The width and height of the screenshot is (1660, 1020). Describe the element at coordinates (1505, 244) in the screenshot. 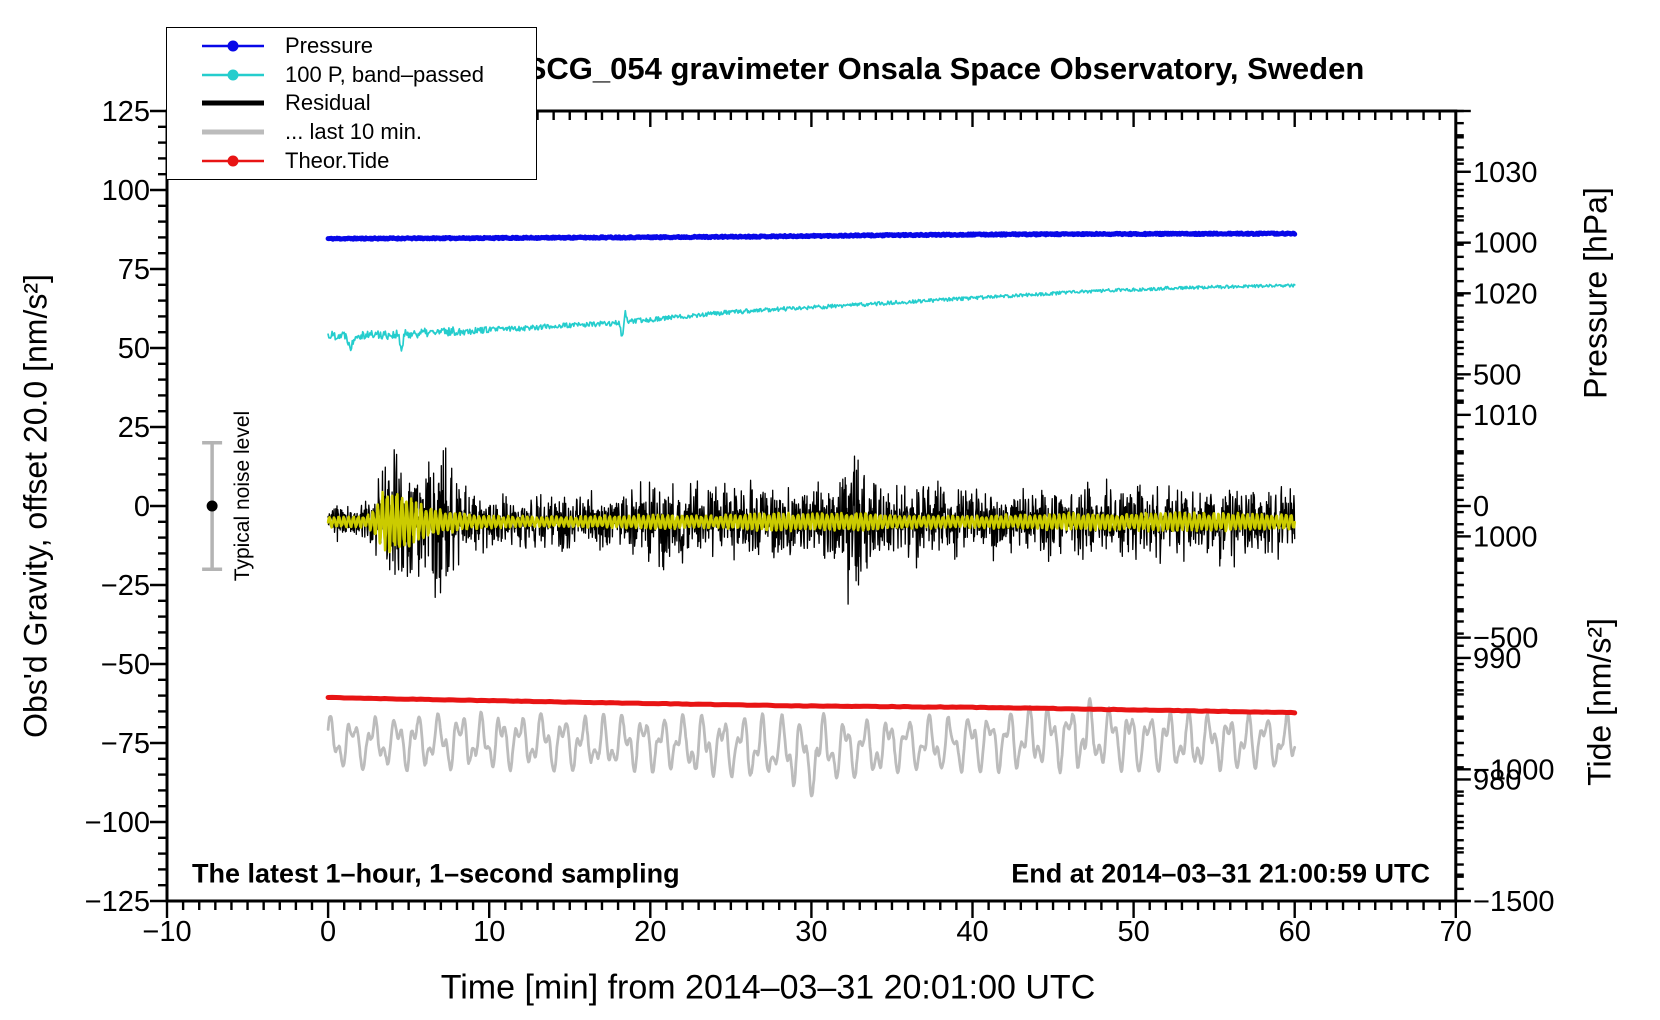

I see `tide-tick-label: 1000` at that location.